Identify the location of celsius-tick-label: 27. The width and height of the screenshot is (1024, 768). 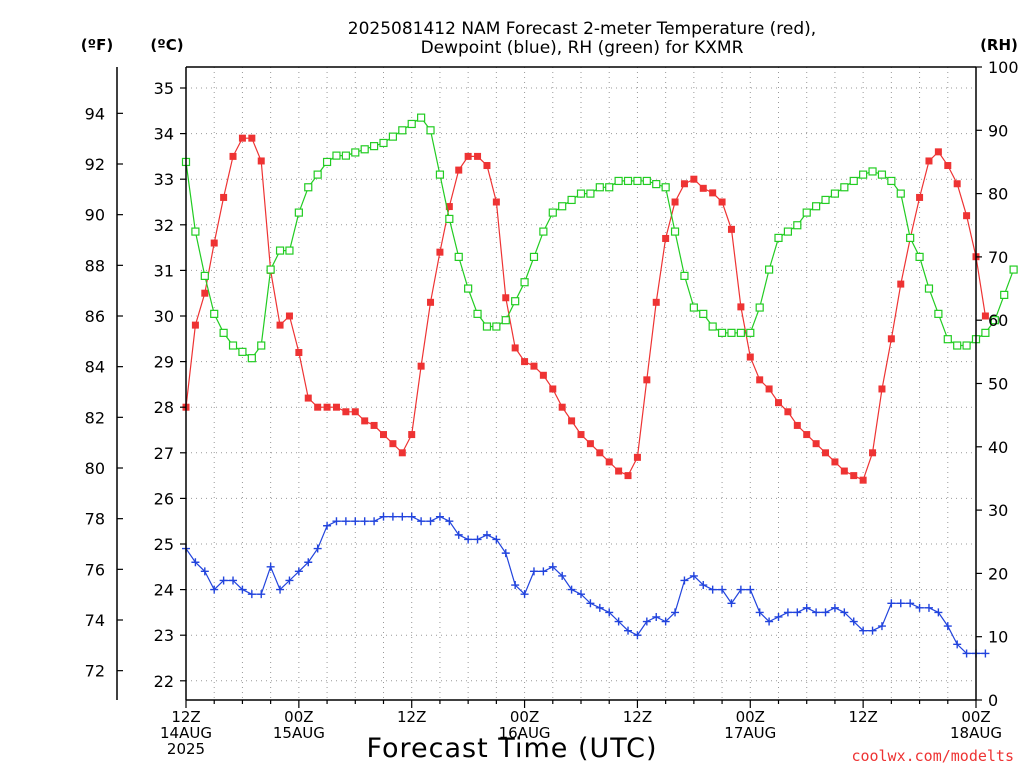
(164, 453).